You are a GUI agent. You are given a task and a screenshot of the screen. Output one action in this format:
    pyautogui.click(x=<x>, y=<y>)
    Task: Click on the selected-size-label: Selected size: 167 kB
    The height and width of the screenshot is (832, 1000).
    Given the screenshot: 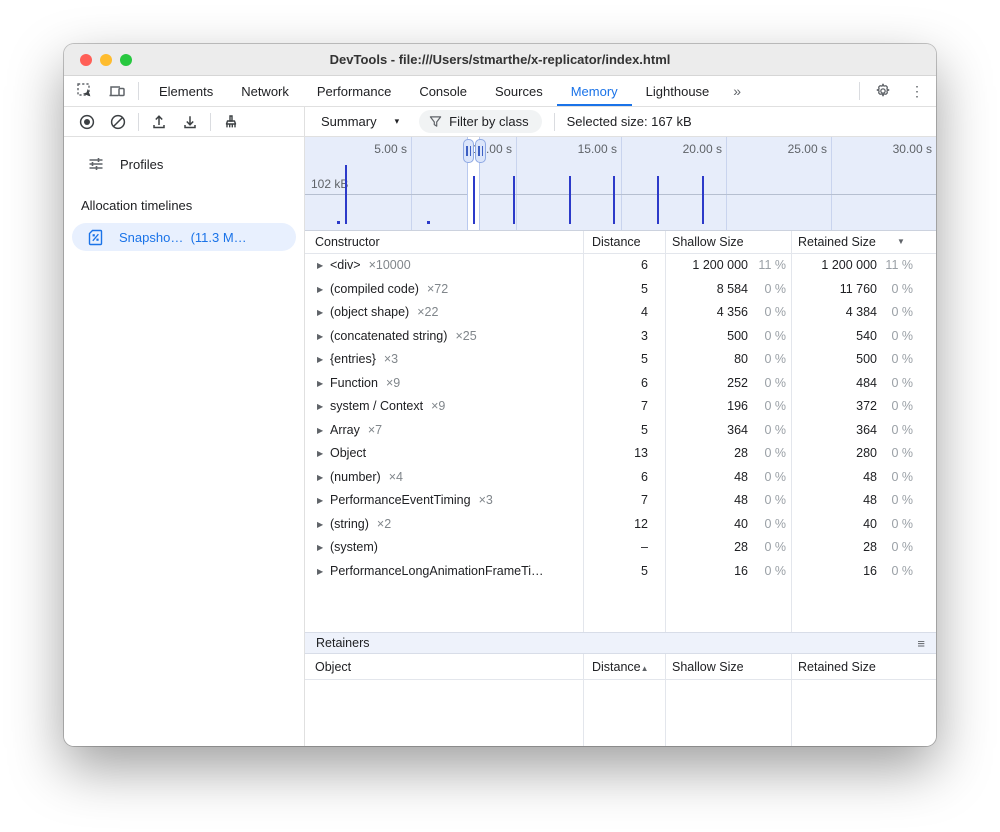 What is the action you would take?
    pyautogui.click(x=629, y=121)
    